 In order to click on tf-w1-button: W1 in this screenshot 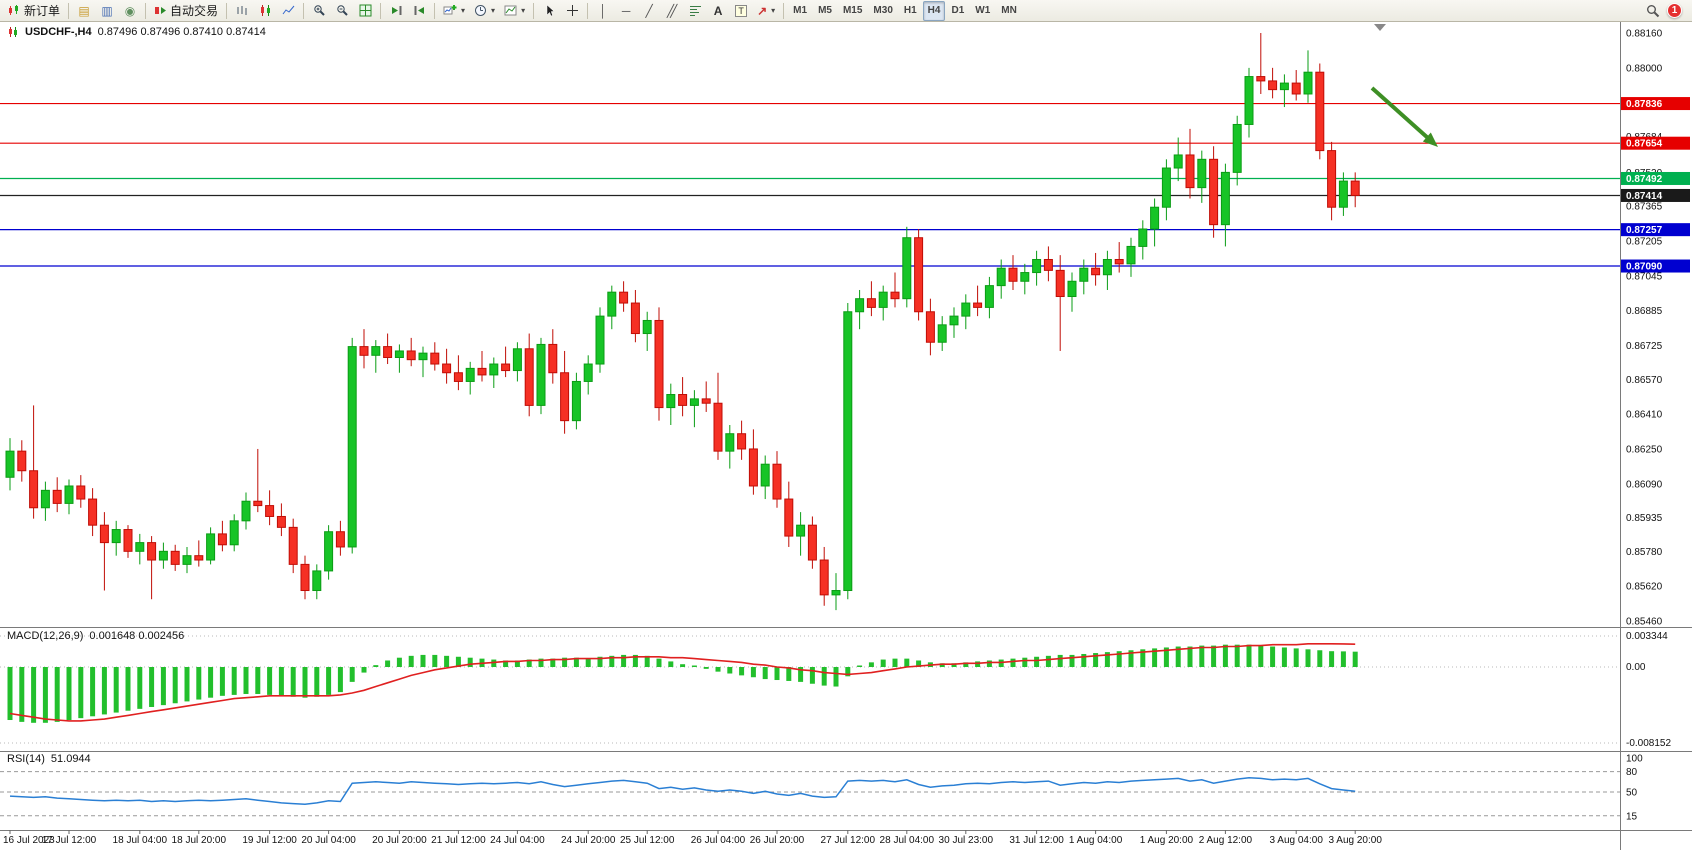, I will do `click(982, 11)`.